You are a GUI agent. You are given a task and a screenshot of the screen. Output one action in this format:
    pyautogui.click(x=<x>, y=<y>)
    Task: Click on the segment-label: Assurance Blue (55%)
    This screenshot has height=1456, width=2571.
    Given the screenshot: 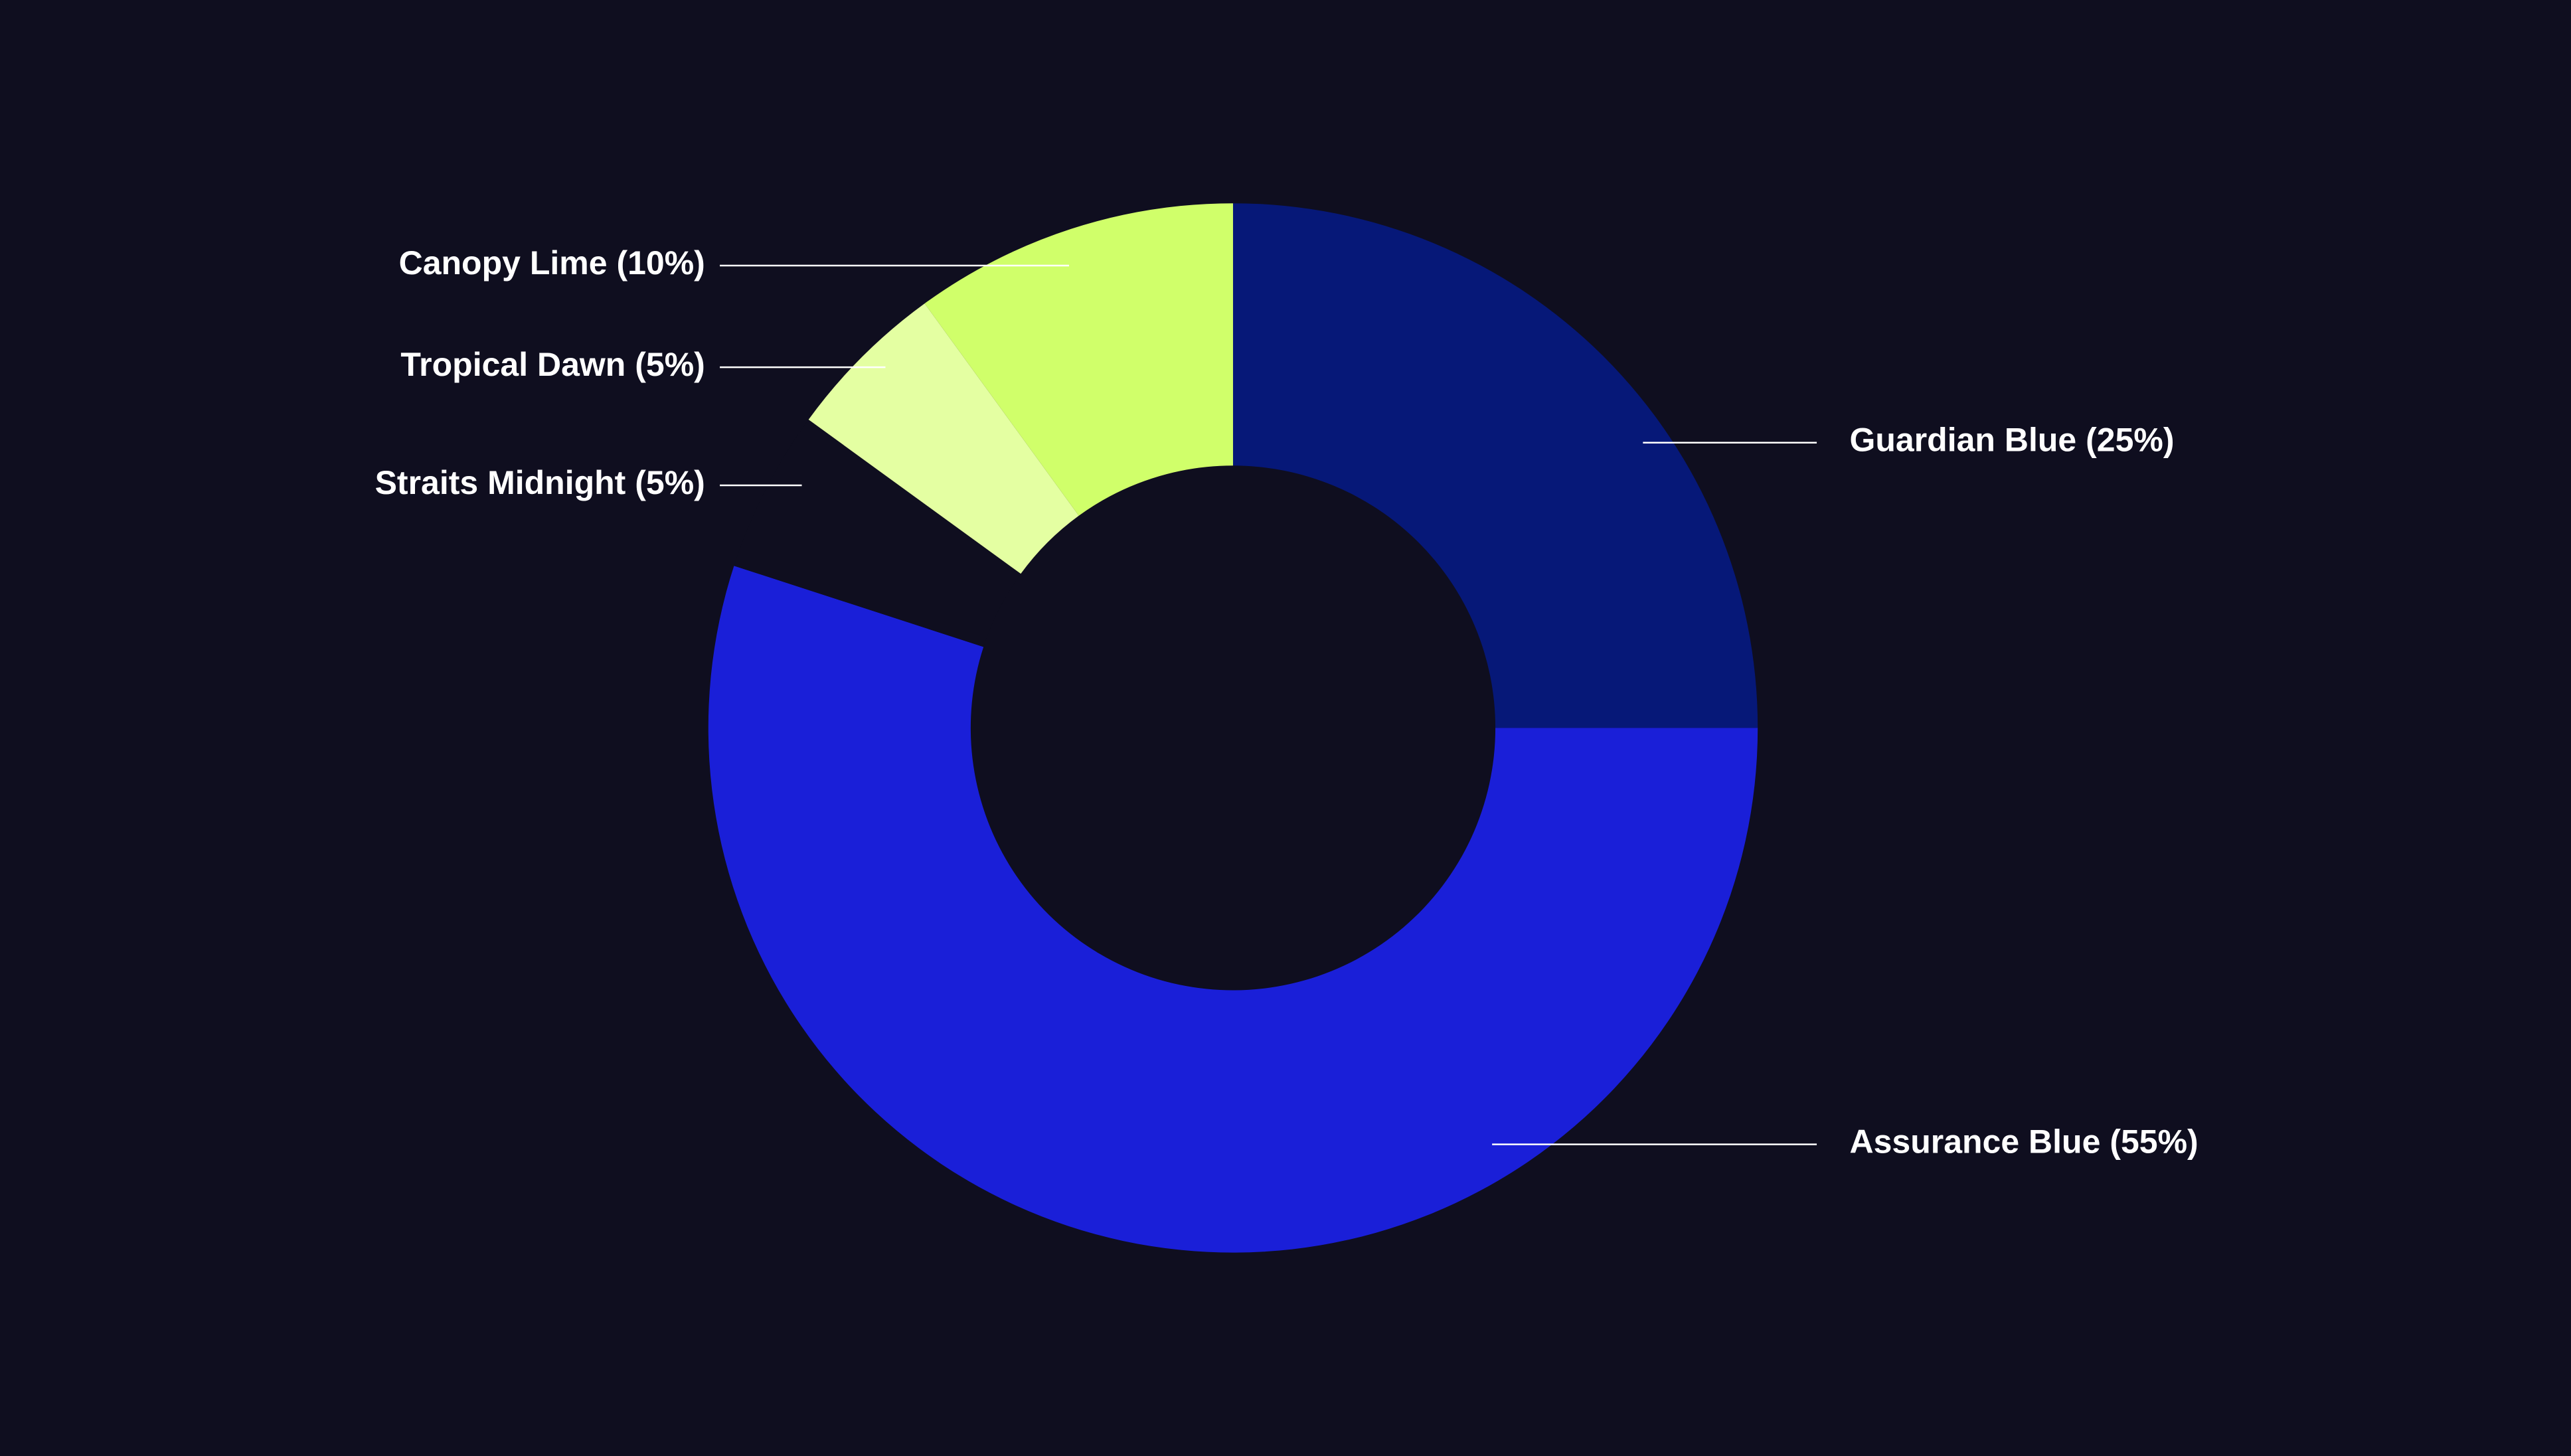 What is the action you would take?
    pyautogui.click(x=2023, y=1142)
    